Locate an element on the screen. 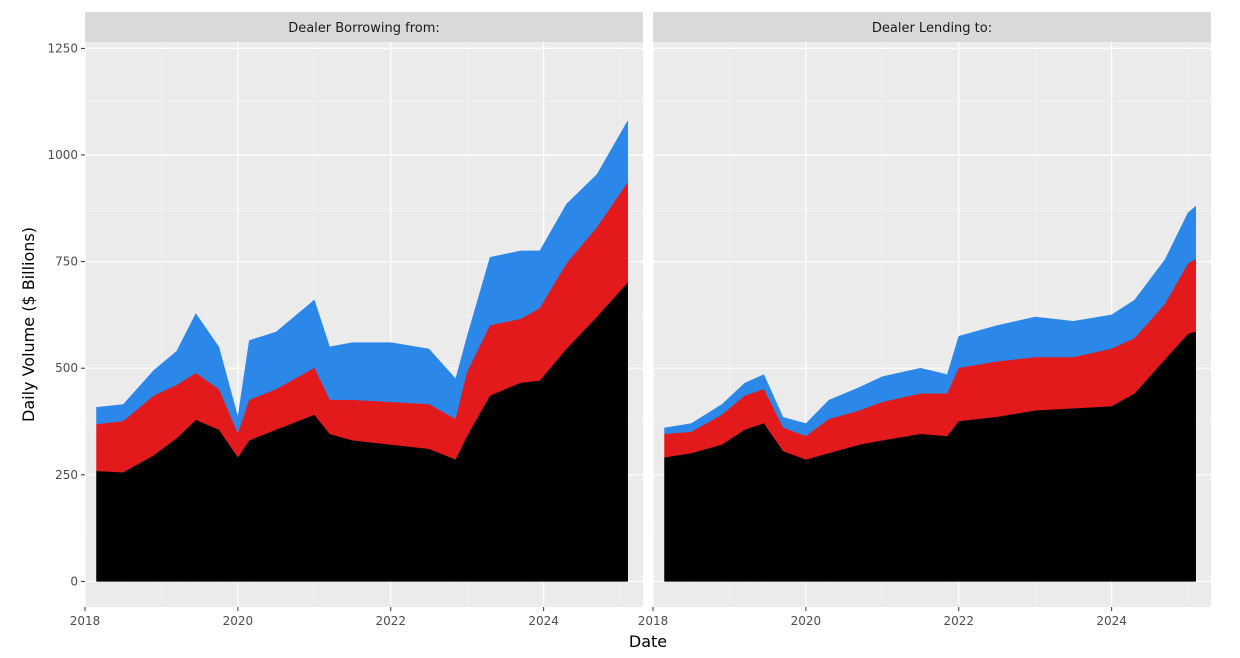 The height and width of the screenshot is (658, 1240). panel-title: Dealer Borrowing from: is located at coordinates (364, 28).